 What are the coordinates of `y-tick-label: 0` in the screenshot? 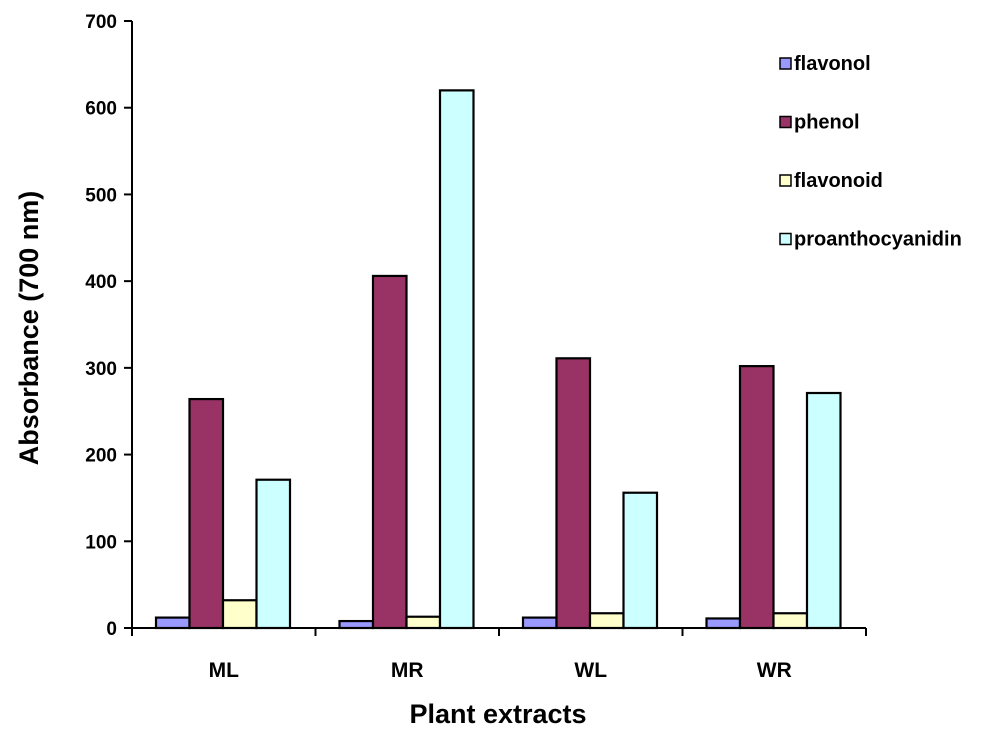 It's located at (111, 629).